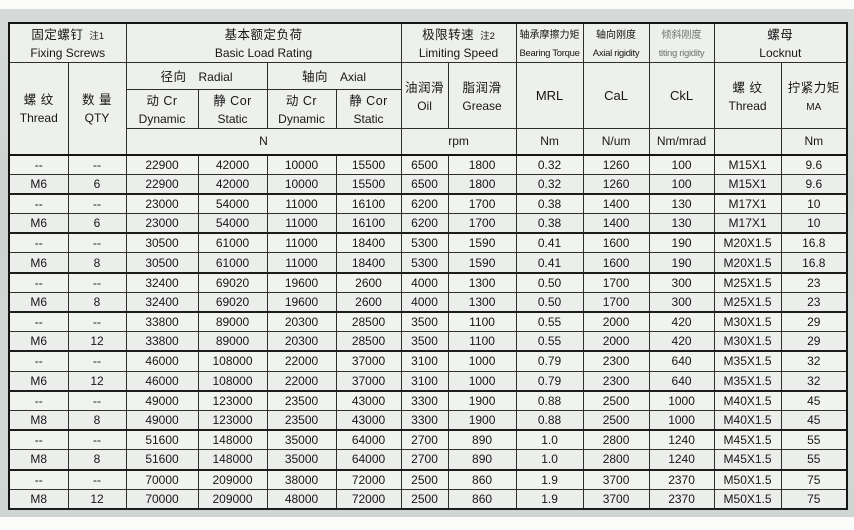 This screenshot has width=854, height=530. I want to click on table-cell: 2300, so click(616, 381).